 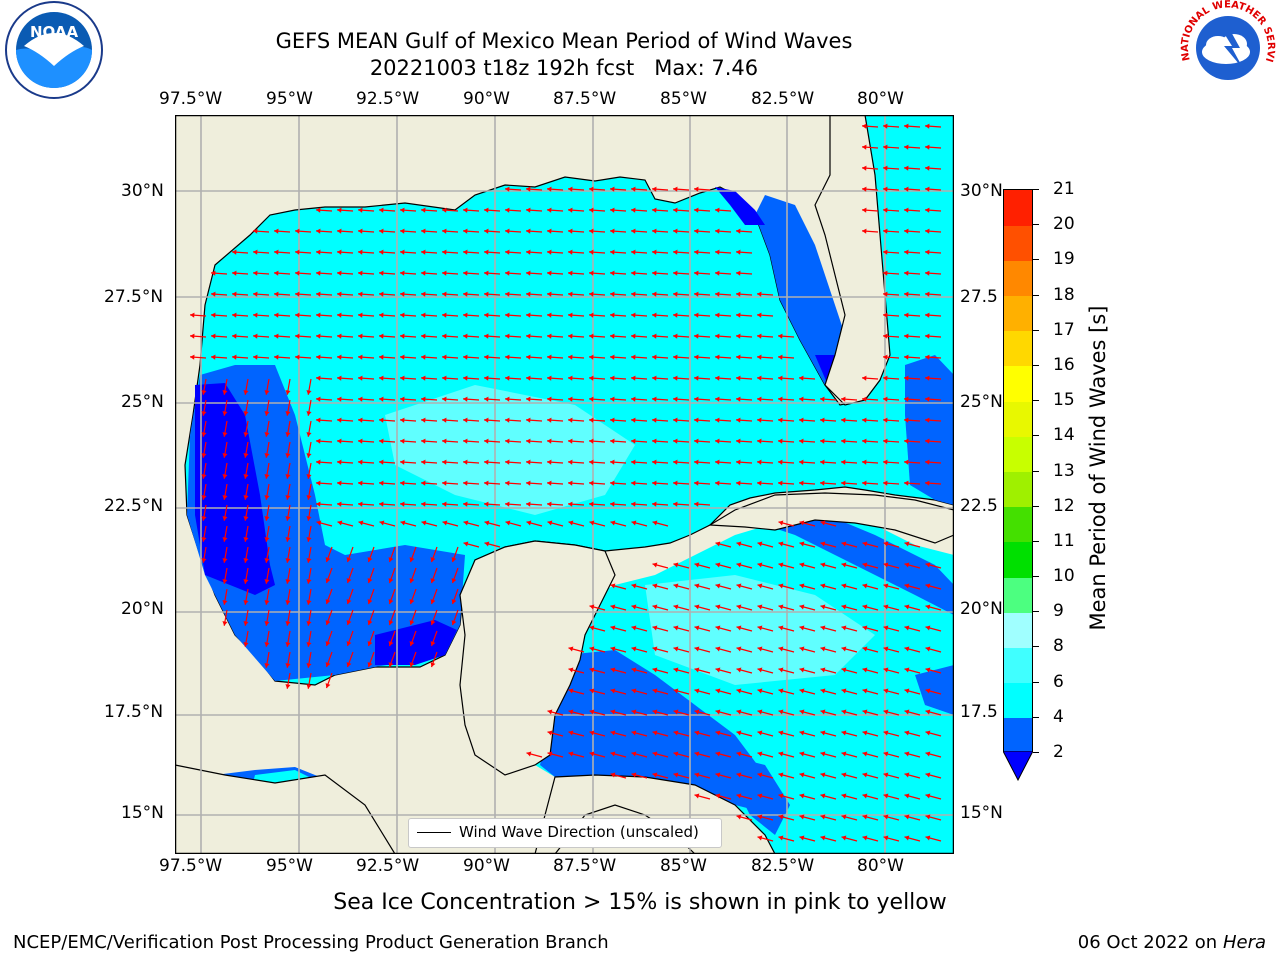 What do you see at coordinates (1018, 419) in the screenshot?
I see `colorbar-segment` at bounding box center [1018, 419].